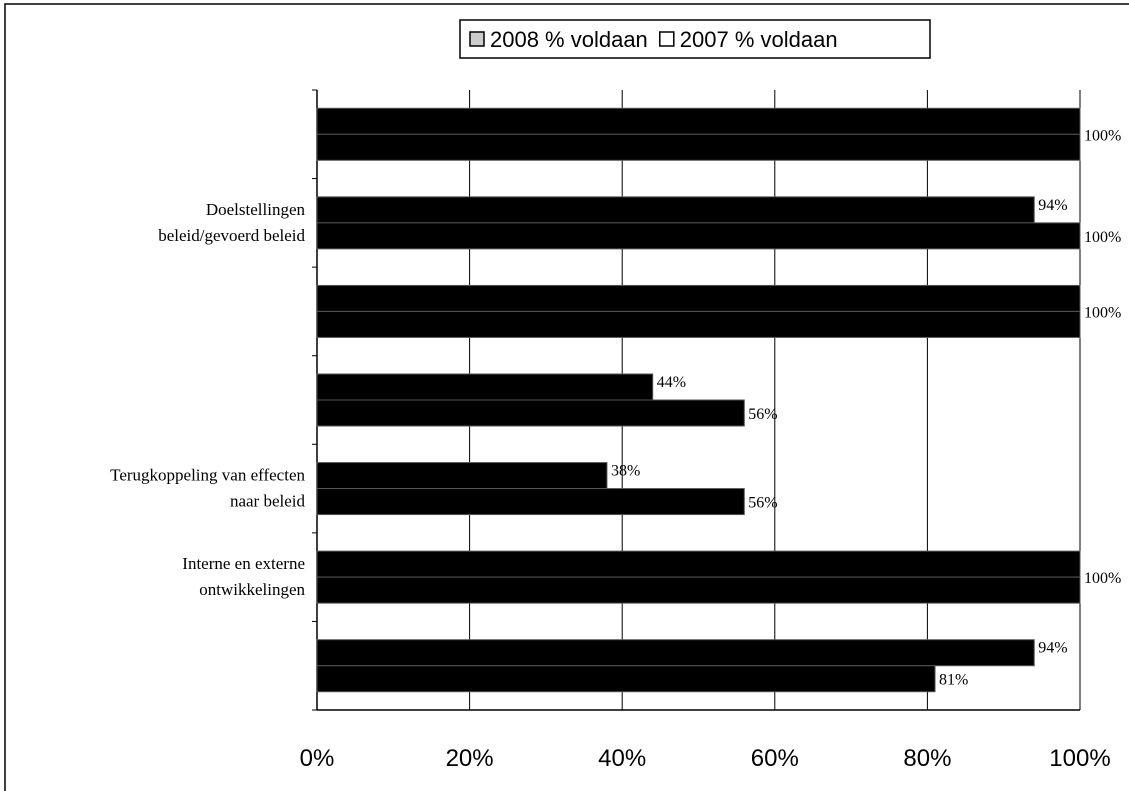 Image resolution: width=1129 pixels, height=791 pixels. What do you see at coordinates (243, 576) in the screenshot?
I see `y-tick-label: Interne en externe ontwikkelingen` at bounding box center [243, 576].